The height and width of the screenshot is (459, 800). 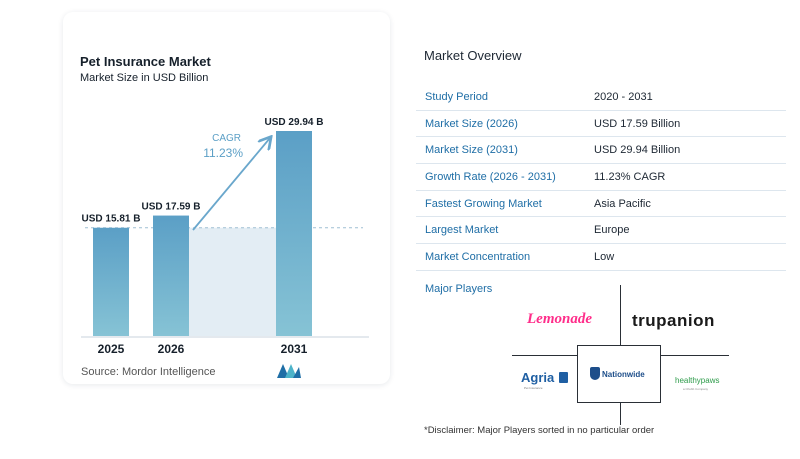 I want to click on lemonade-logo: Lemonade, so click(x=559, y=319).